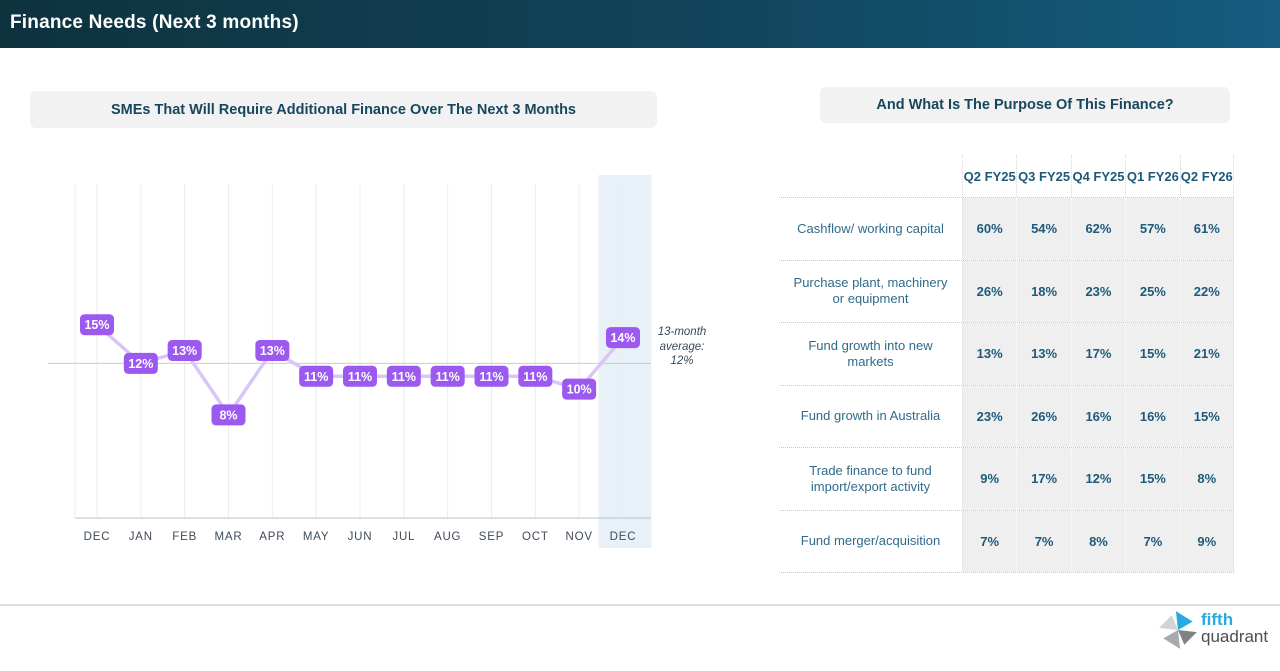 The width and height of the screenshot is (1280, 671). What do you see at coordinates (1206, 176) in the screenshot?
I see `table-column-header: Q2 FY26` at bounding box center [1206, 176].